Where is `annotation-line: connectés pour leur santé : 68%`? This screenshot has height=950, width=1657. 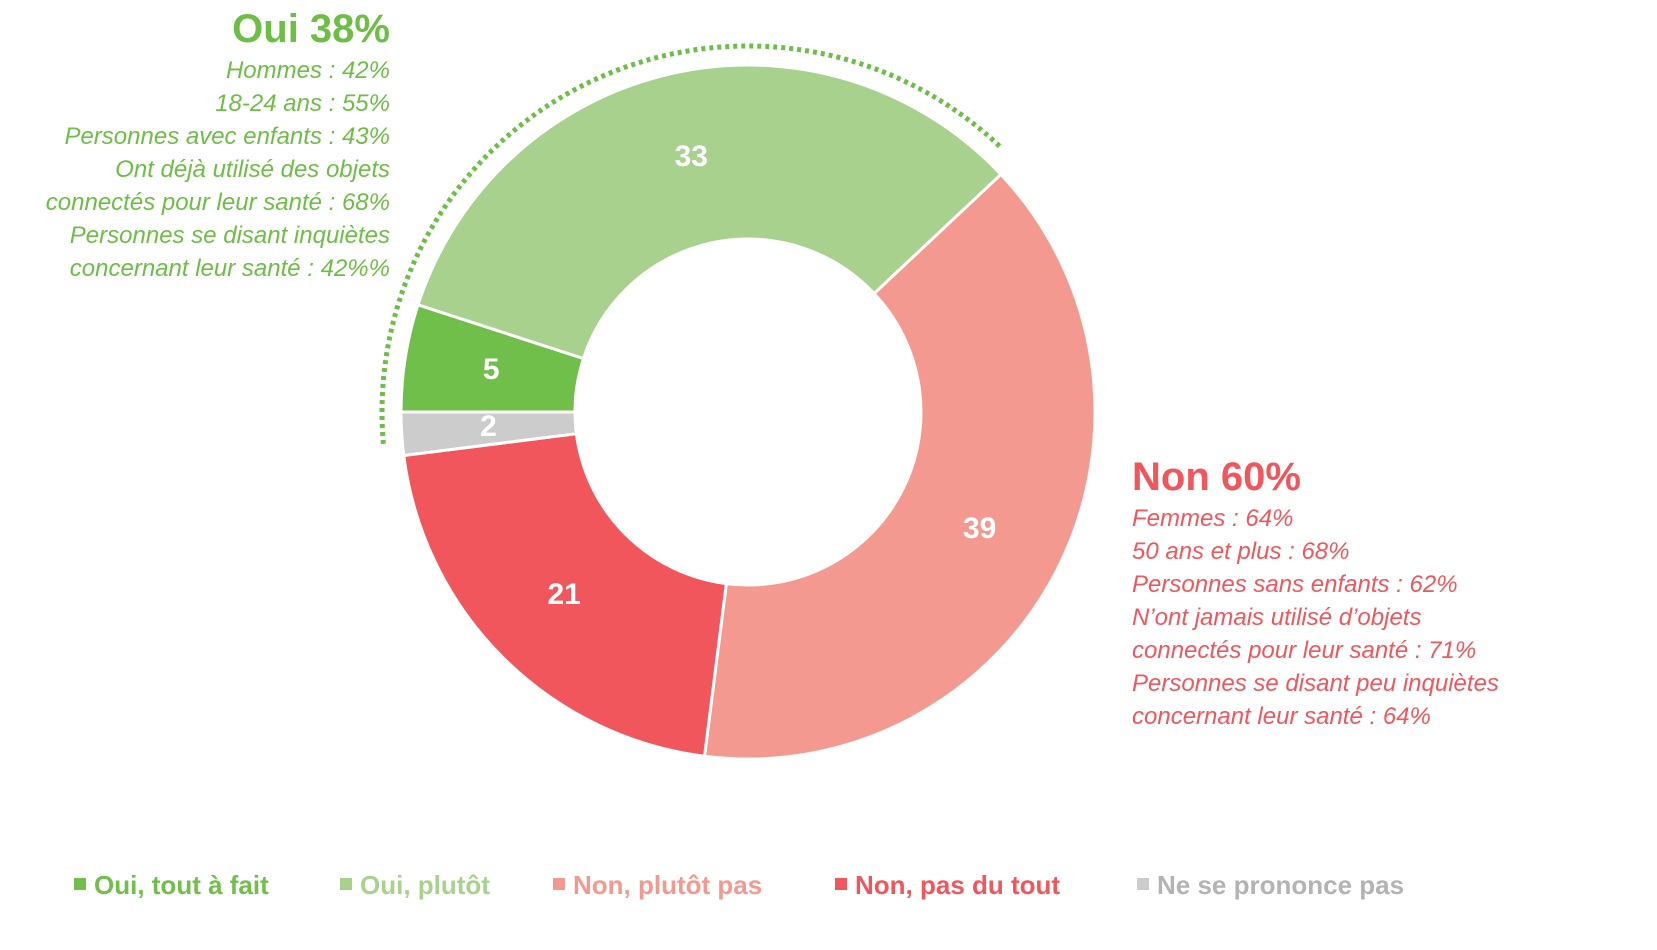
annotation-line: connectés pour leur santé : 68% is located at coordinates (218, 202).